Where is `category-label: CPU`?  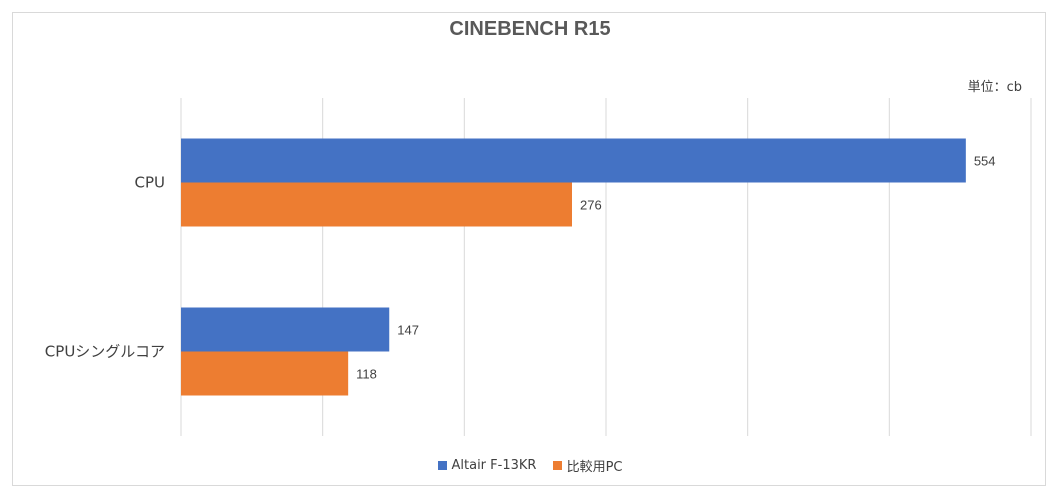 category-label: CPU is located at coordinates (150, 183).